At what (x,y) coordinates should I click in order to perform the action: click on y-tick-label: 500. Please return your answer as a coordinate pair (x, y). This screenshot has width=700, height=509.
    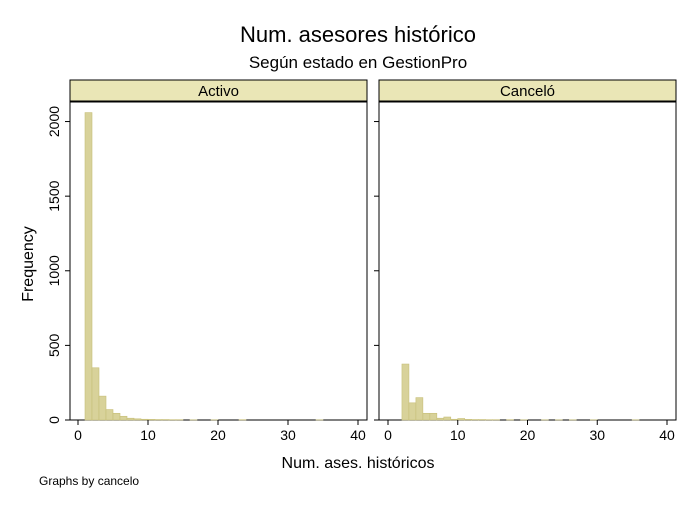
    Looking at the image, I should click on (54, 345).